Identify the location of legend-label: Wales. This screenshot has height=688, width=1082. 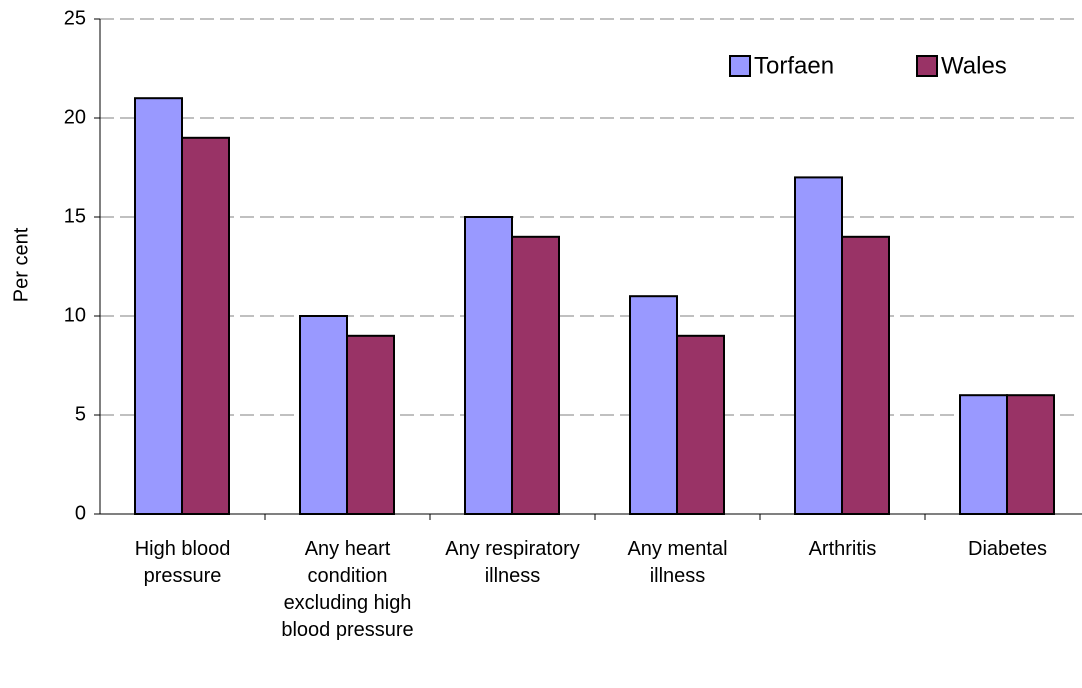
(974, 65).